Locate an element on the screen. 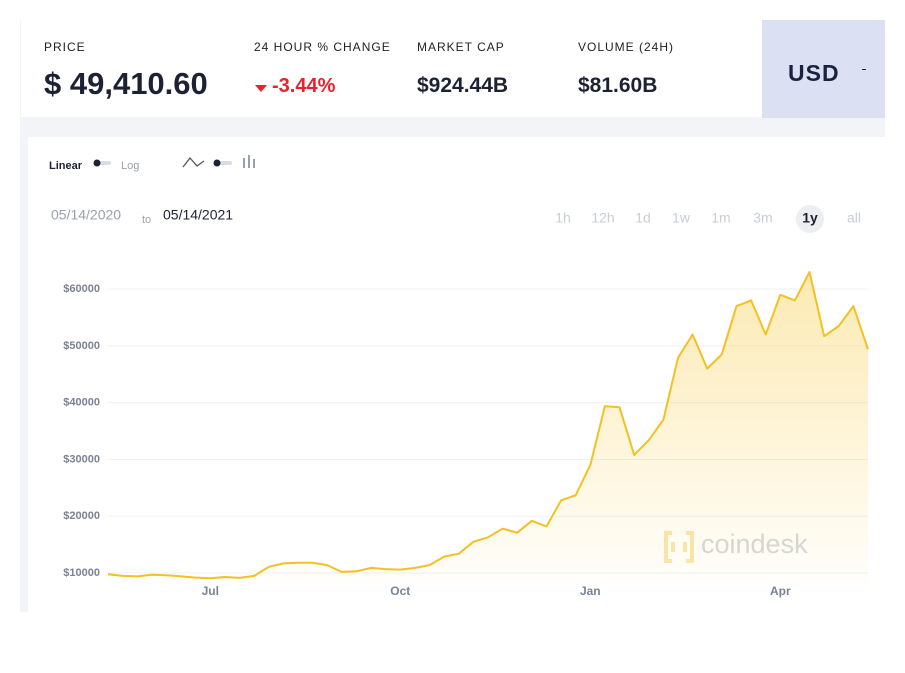 The height and width of the screenshot is (673, 905). bar-icon is located at coordinates (249, 161).